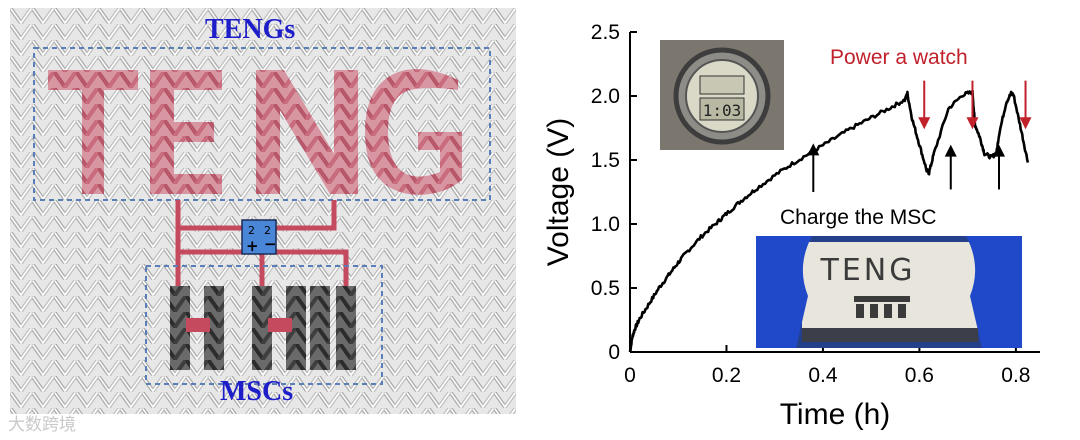 The width and height of the screenshot is (1080, 440). What do you see at coordinates (263, 328) in the screenshot?
I see `msc-electrodes` at bounding box center [263, 328].